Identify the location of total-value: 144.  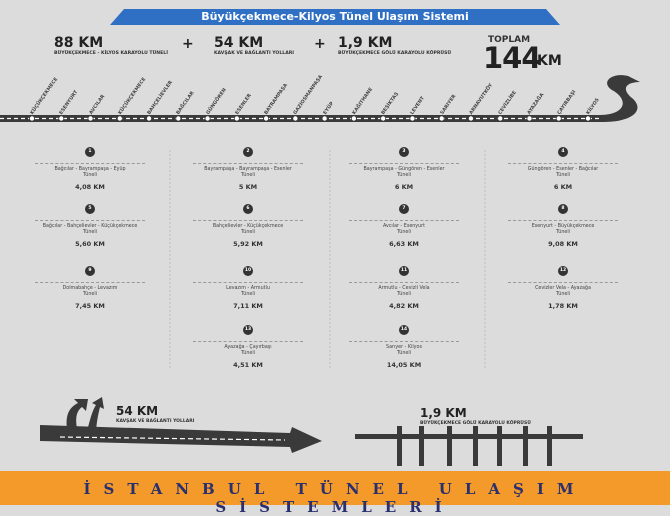
(512, 58).